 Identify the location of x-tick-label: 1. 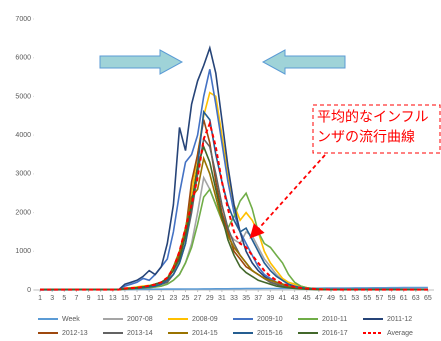
(40, 298).